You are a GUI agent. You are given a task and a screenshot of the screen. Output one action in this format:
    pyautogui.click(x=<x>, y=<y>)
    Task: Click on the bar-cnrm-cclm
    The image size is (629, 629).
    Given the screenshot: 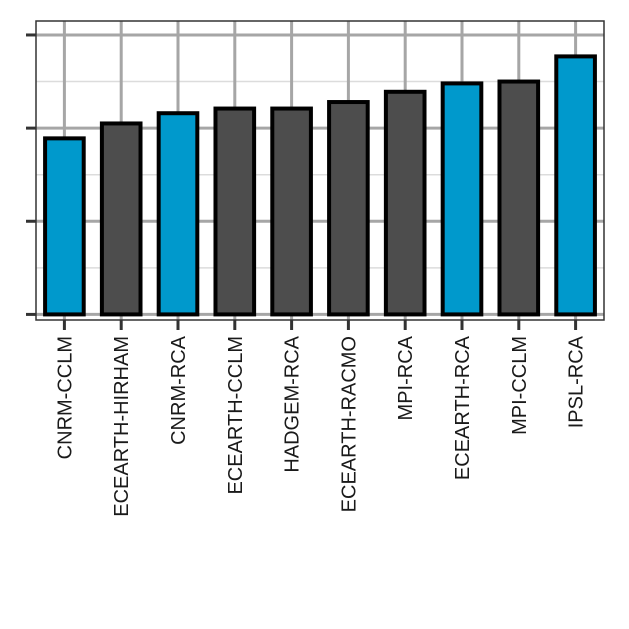 What is the action you would take?
    pyautogui.click(x=64, y=226)
    